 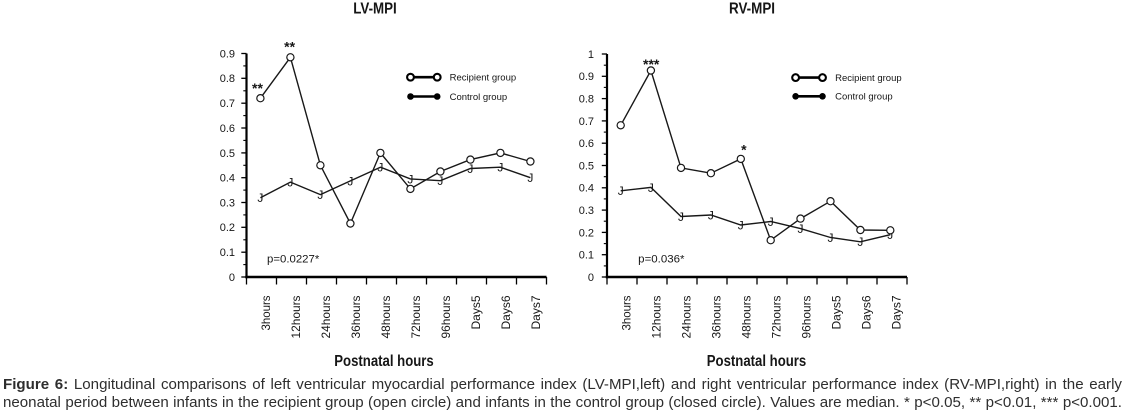 What do you see at coordinates (375, 9) in the screenshot?
I see `svg-text: LV-MPI` at bounding box center [375, 9].